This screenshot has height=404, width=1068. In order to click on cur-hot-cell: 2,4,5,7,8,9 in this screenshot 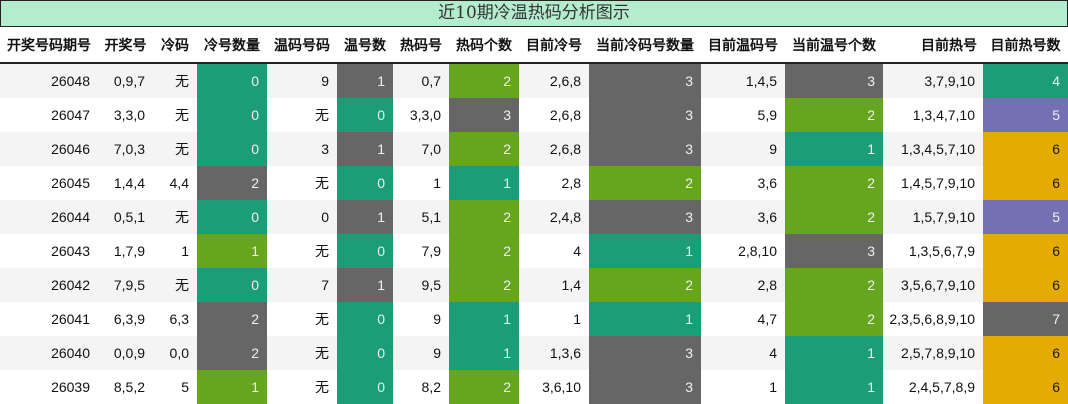, I will do `click(933, 387)`.